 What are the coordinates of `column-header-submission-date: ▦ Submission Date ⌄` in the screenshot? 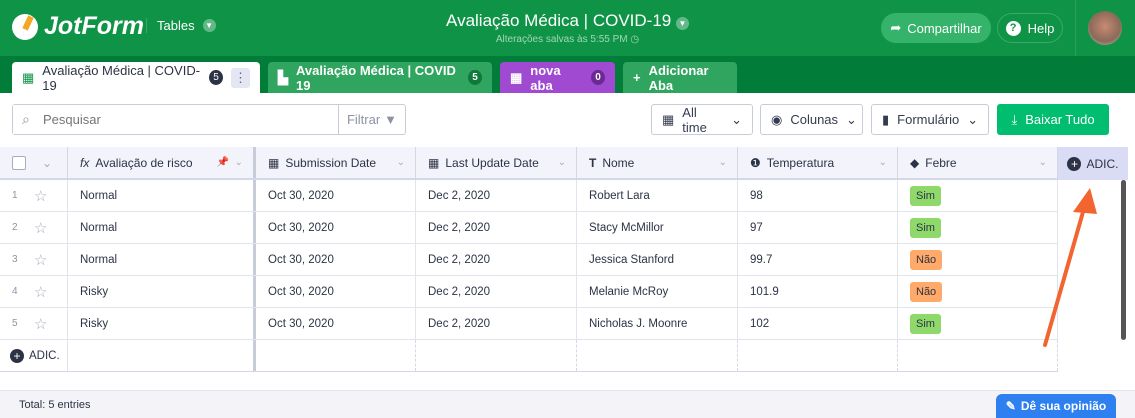 It's located at (336, 162).